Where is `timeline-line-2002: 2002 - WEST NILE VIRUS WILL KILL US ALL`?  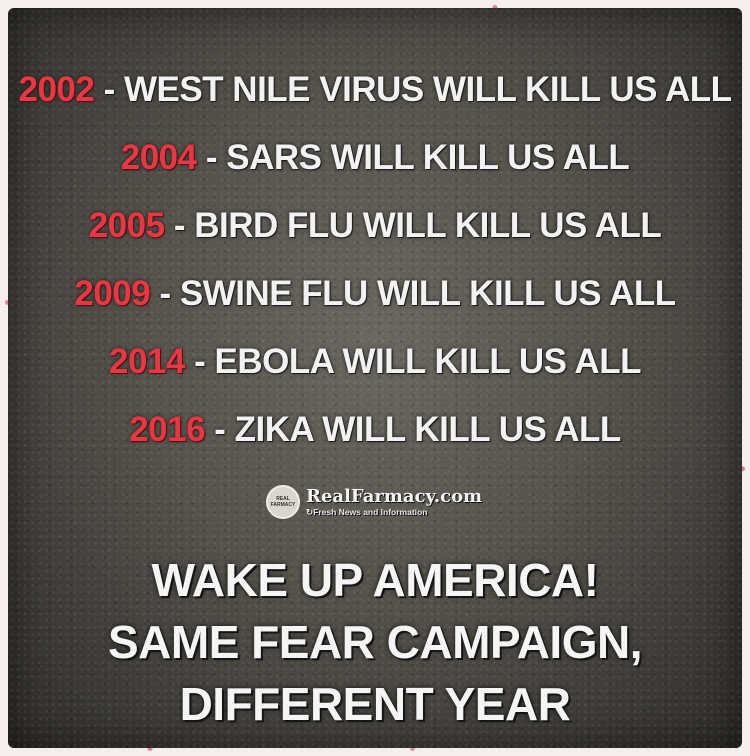 timeline-line-2002: 2002 - WEST NILE VIRUS WILL KILL US ALL is located at coordinates (375, 90).